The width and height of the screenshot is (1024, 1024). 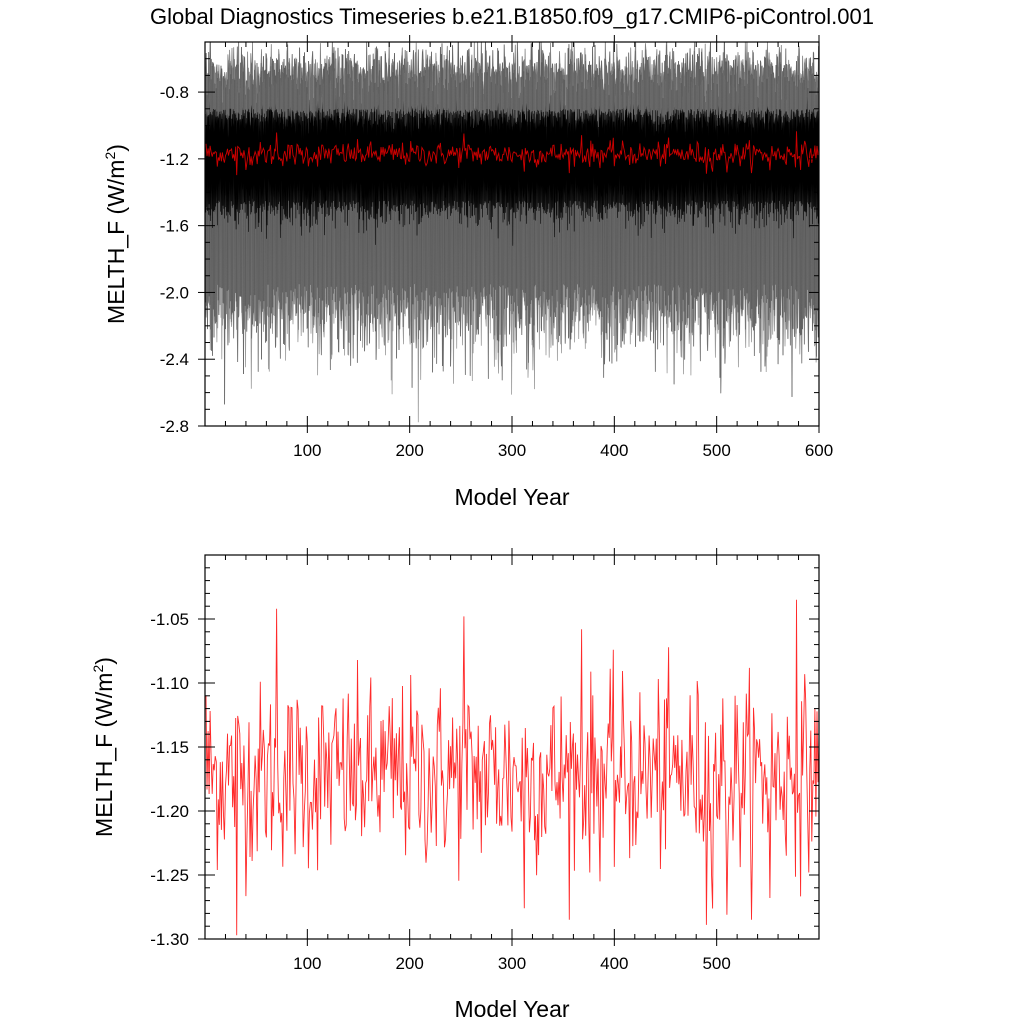 I want to click on top-ylabel-main: MELTH_F (W/m, so click(x=116, y=242).